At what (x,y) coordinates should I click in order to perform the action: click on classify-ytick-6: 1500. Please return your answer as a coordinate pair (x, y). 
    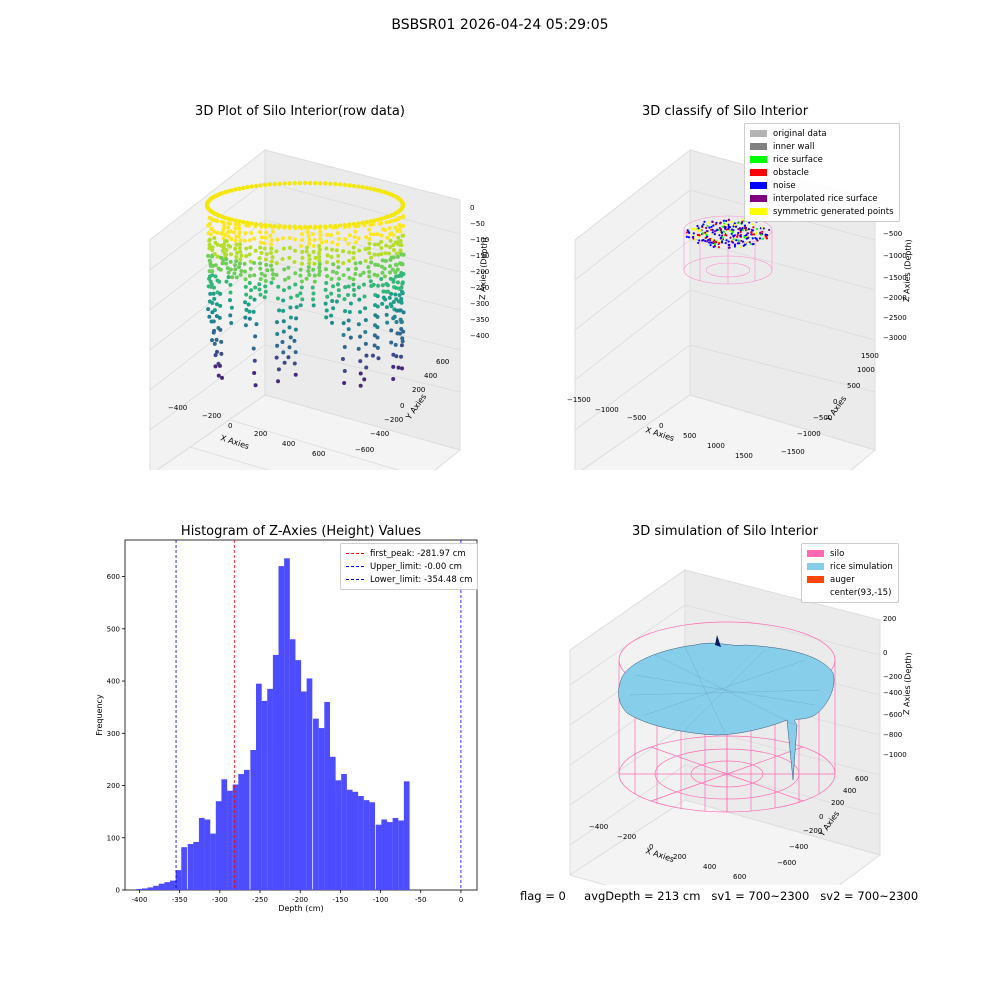
    Looking at the image, I should click on (870, 356).